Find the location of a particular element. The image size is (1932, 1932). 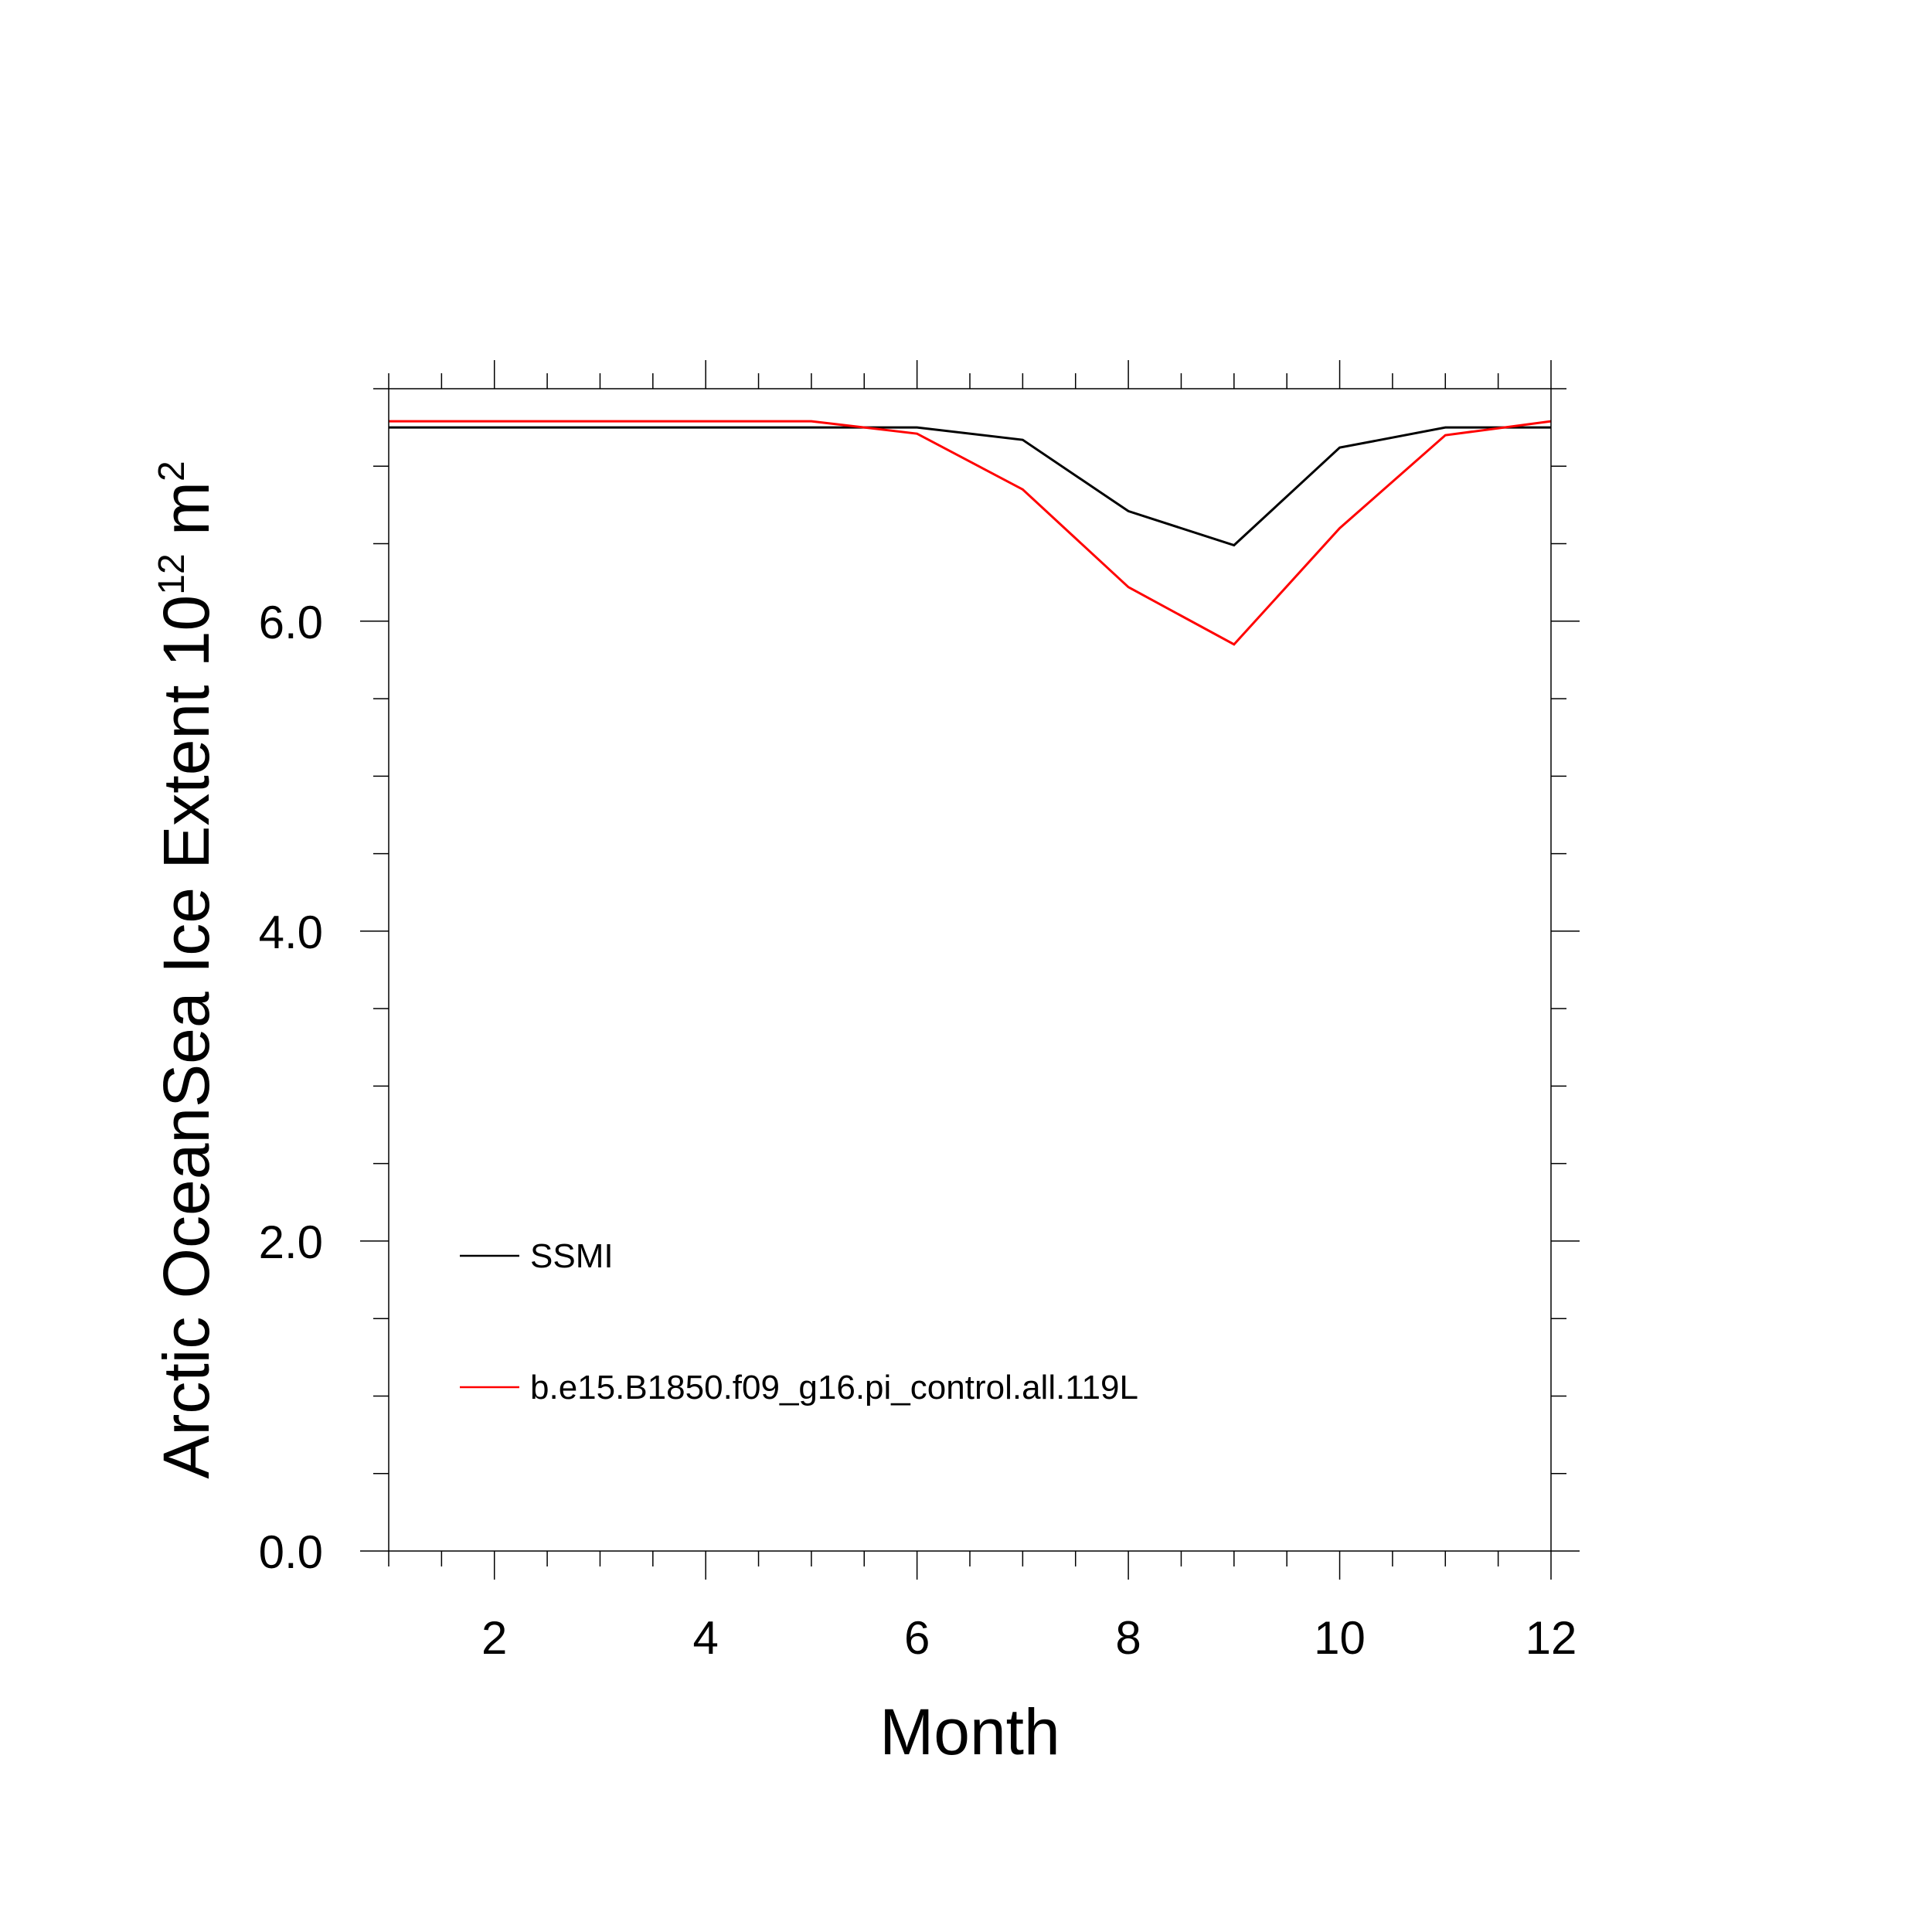

y-axis-title: Arctic OceanSea Ice Extent 1012 m2 is located at coordinates (186, 970).